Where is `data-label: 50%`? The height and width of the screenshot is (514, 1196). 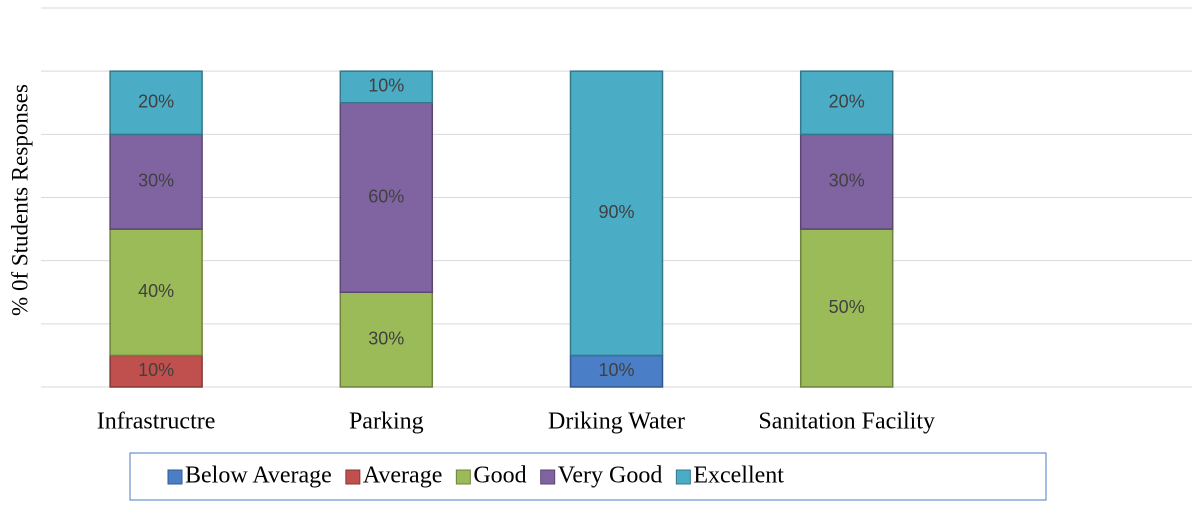
data-label: 50% is located at coordinates (847, 307).